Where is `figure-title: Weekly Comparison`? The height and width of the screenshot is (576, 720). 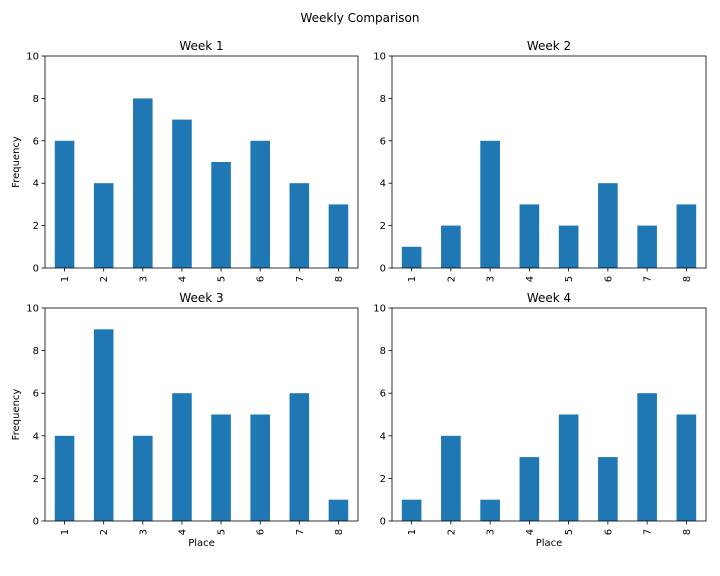 figure-title: Weekly Comparison is located at coordinates (360, 18).